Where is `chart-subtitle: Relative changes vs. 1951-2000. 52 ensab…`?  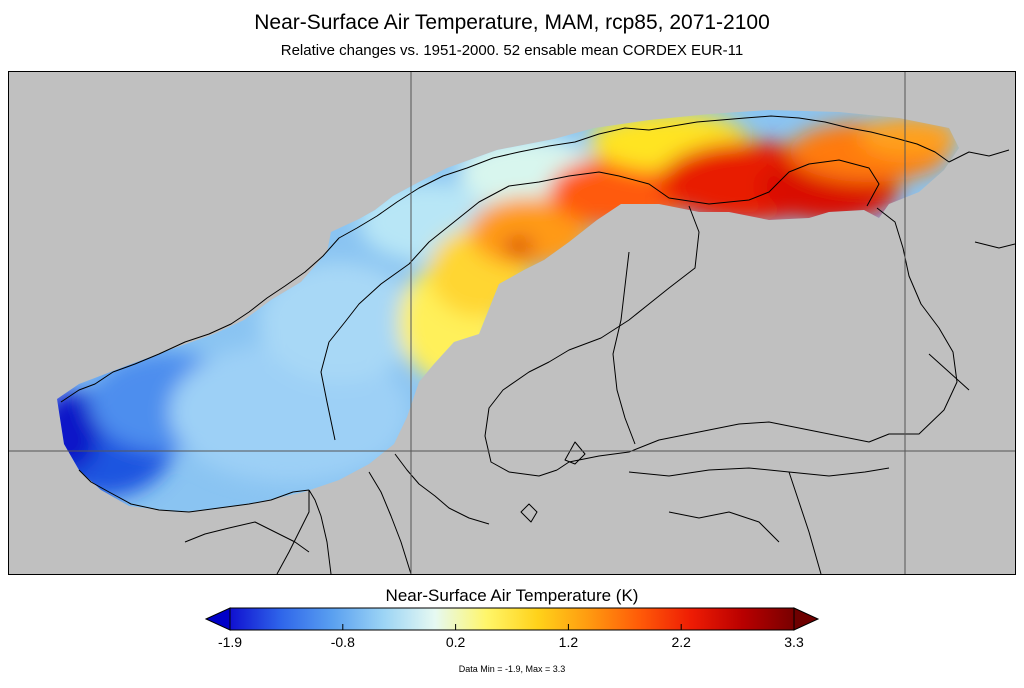
chart-subtitle: Relative changes vs. 1951-2000. 52 ensab… is located at coordinates (512, 50).